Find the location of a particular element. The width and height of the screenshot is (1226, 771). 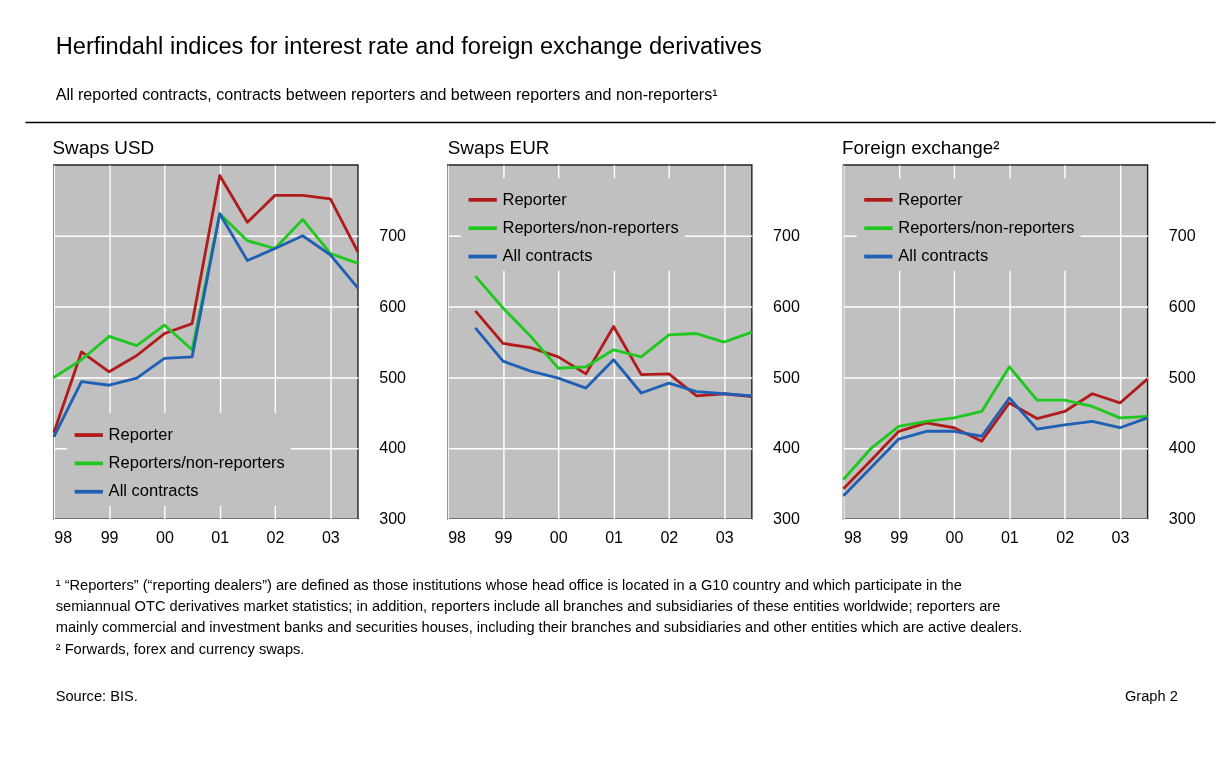

text: ¹ “Reporters” (“reporting dealers”) are defined as those institutions whose head office is located in a G10 country and which participate in the semiannual OTC derivatives market statistics; in addition, reporters include all branches and subsidiaries of these entities worldwide; reporters are mainly commercial and investment banks and securities houses, including their branches and subsidiaries and other entities which are active dealers. is located at coordinates (539, 606).